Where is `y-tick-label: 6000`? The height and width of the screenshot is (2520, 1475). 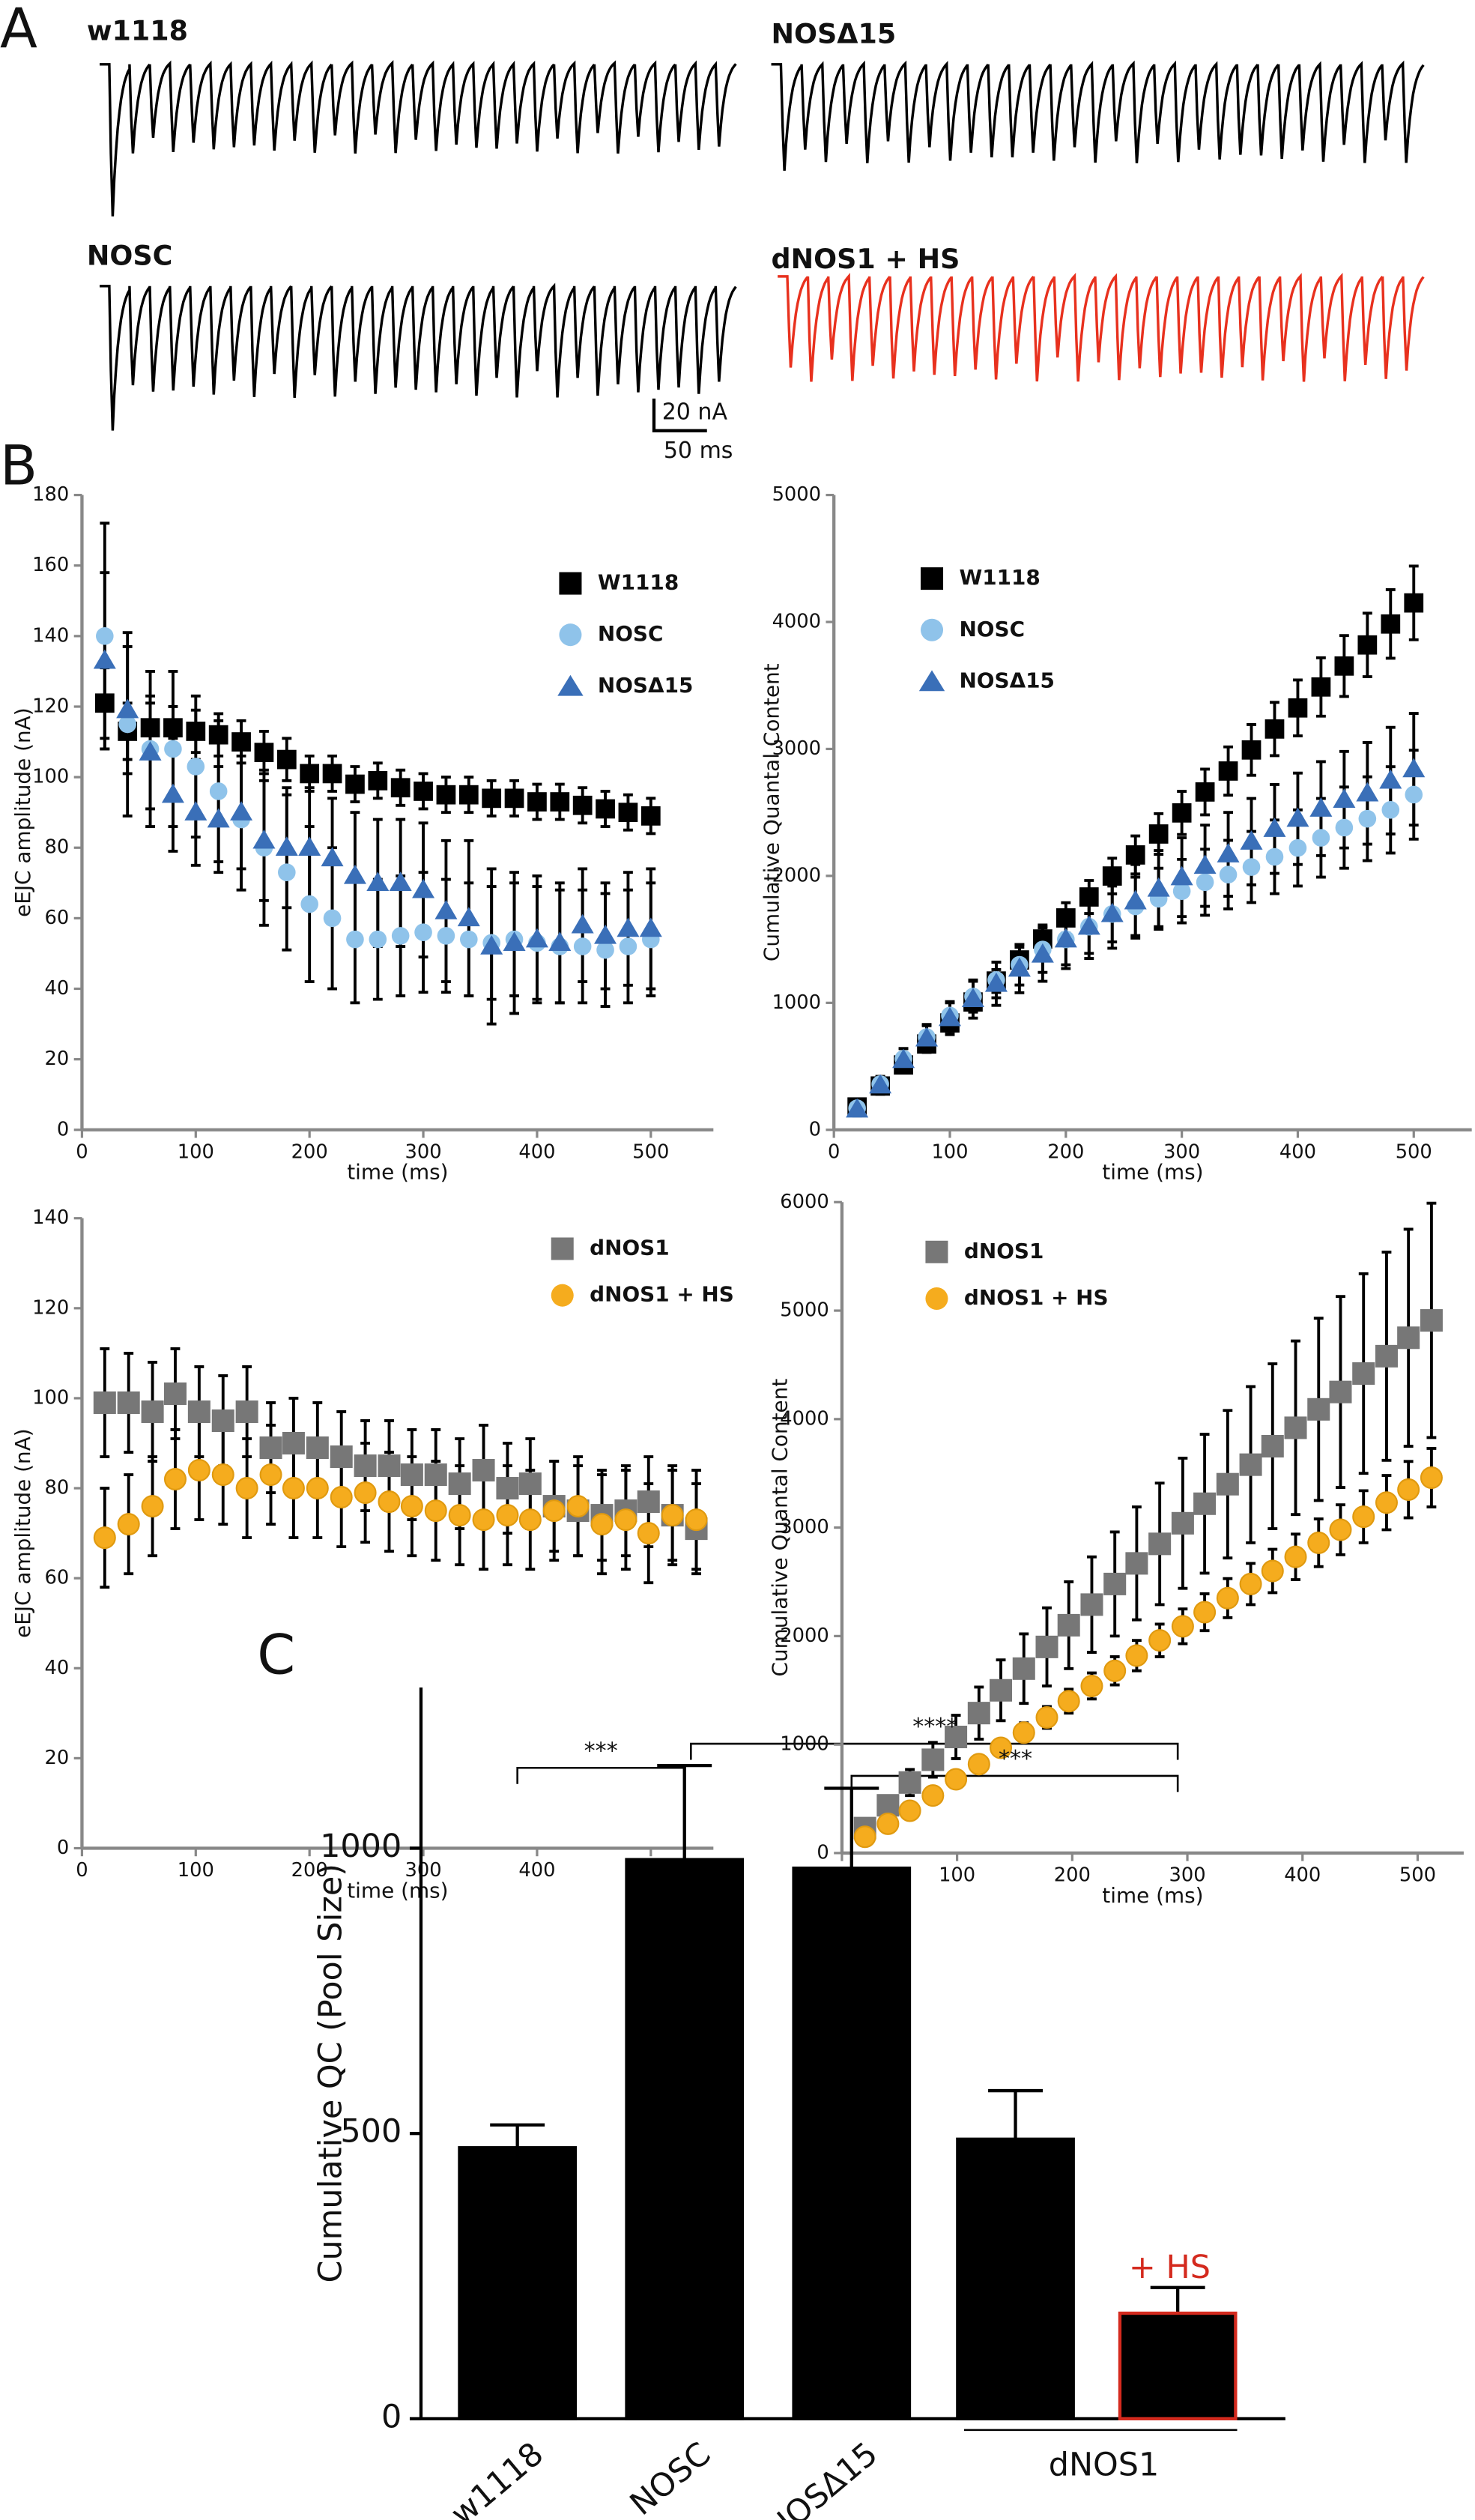
y-tick-label: 6000 is located at coordinates (805, 1202).